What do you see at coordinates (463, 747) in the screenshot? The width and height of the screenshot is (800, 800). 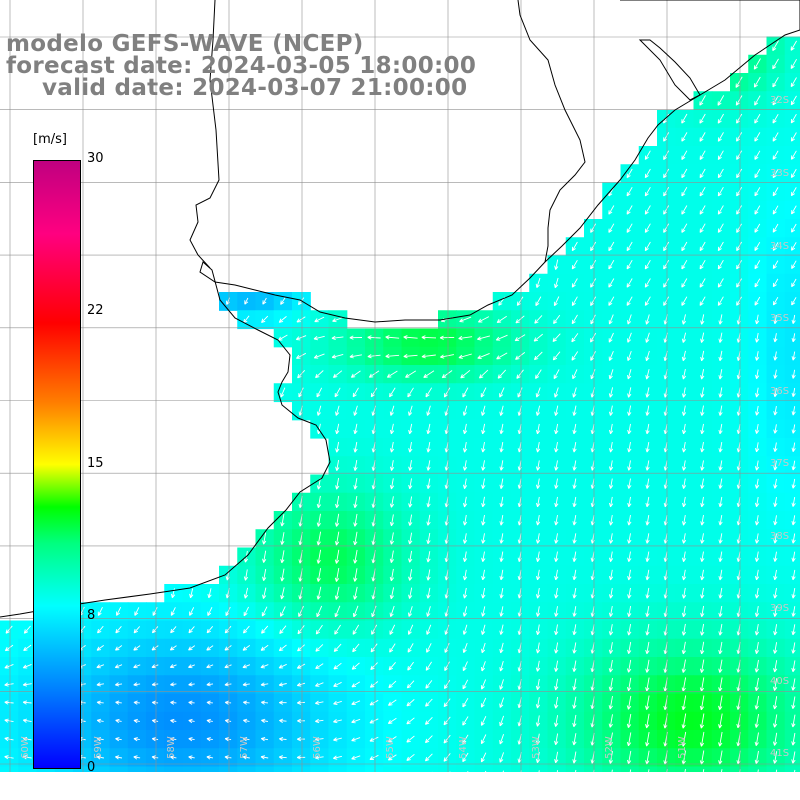 I see `lon-label-54w: 54W` at bounding box center [463, 747].